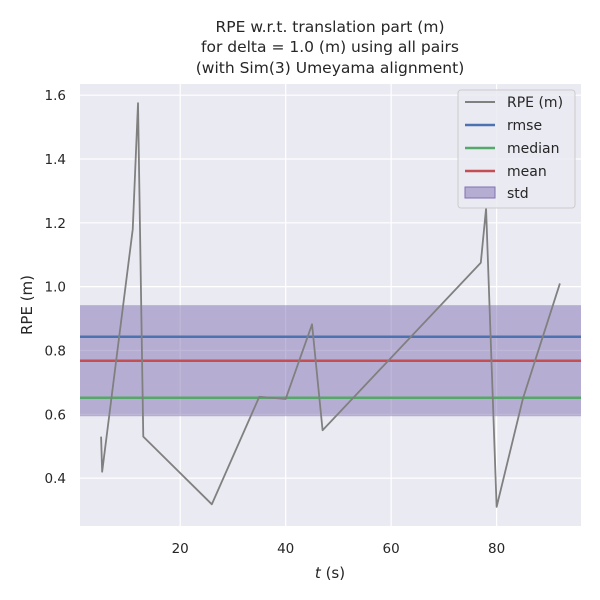  Describe the element at coordinates (391, 549) in the screenshot. I see `x-tick-label: 60` at that location.